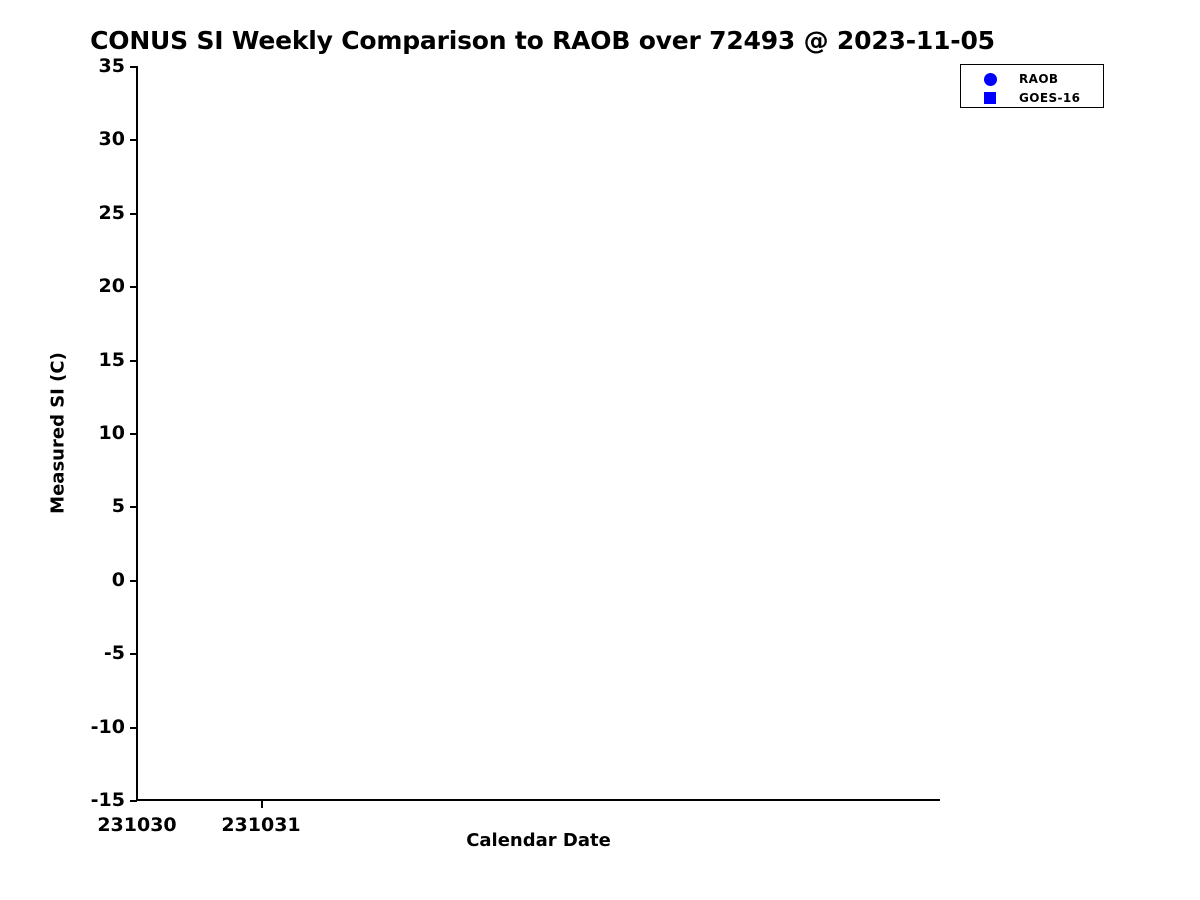 The height and width of the screenshot is (900, 1200). What do you see at coordinates (111, 286) in the screenshot?
I see `y-tick-label: 20` at bounding box center [111, 286].